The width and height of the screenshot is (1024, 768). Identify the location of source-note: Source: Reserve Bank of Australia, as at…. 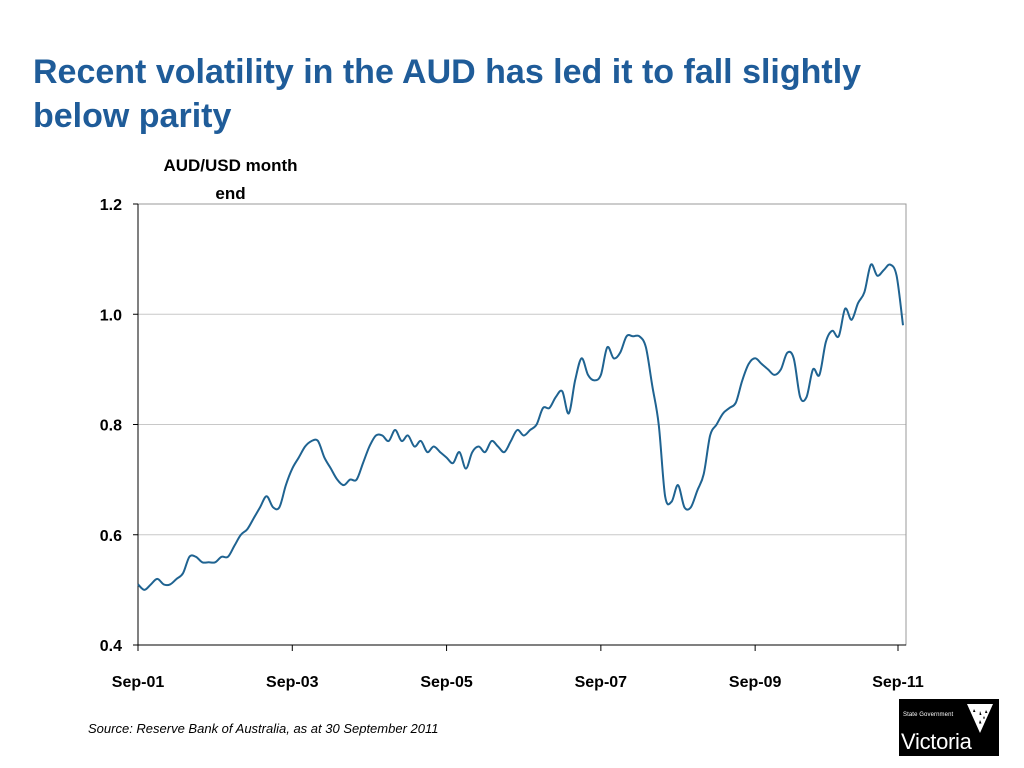
(263, 728).